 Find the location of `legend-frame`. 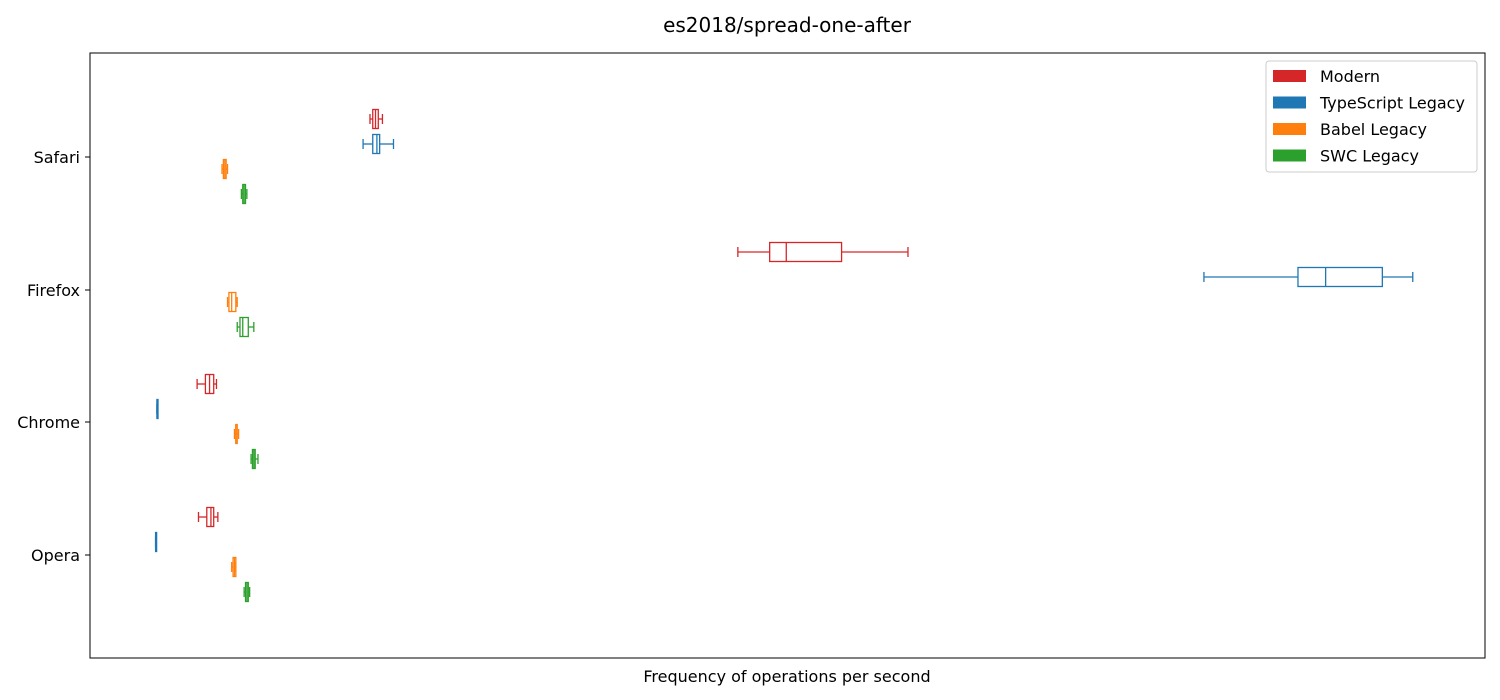

legend-frame is located at coordinates (1371, 116).